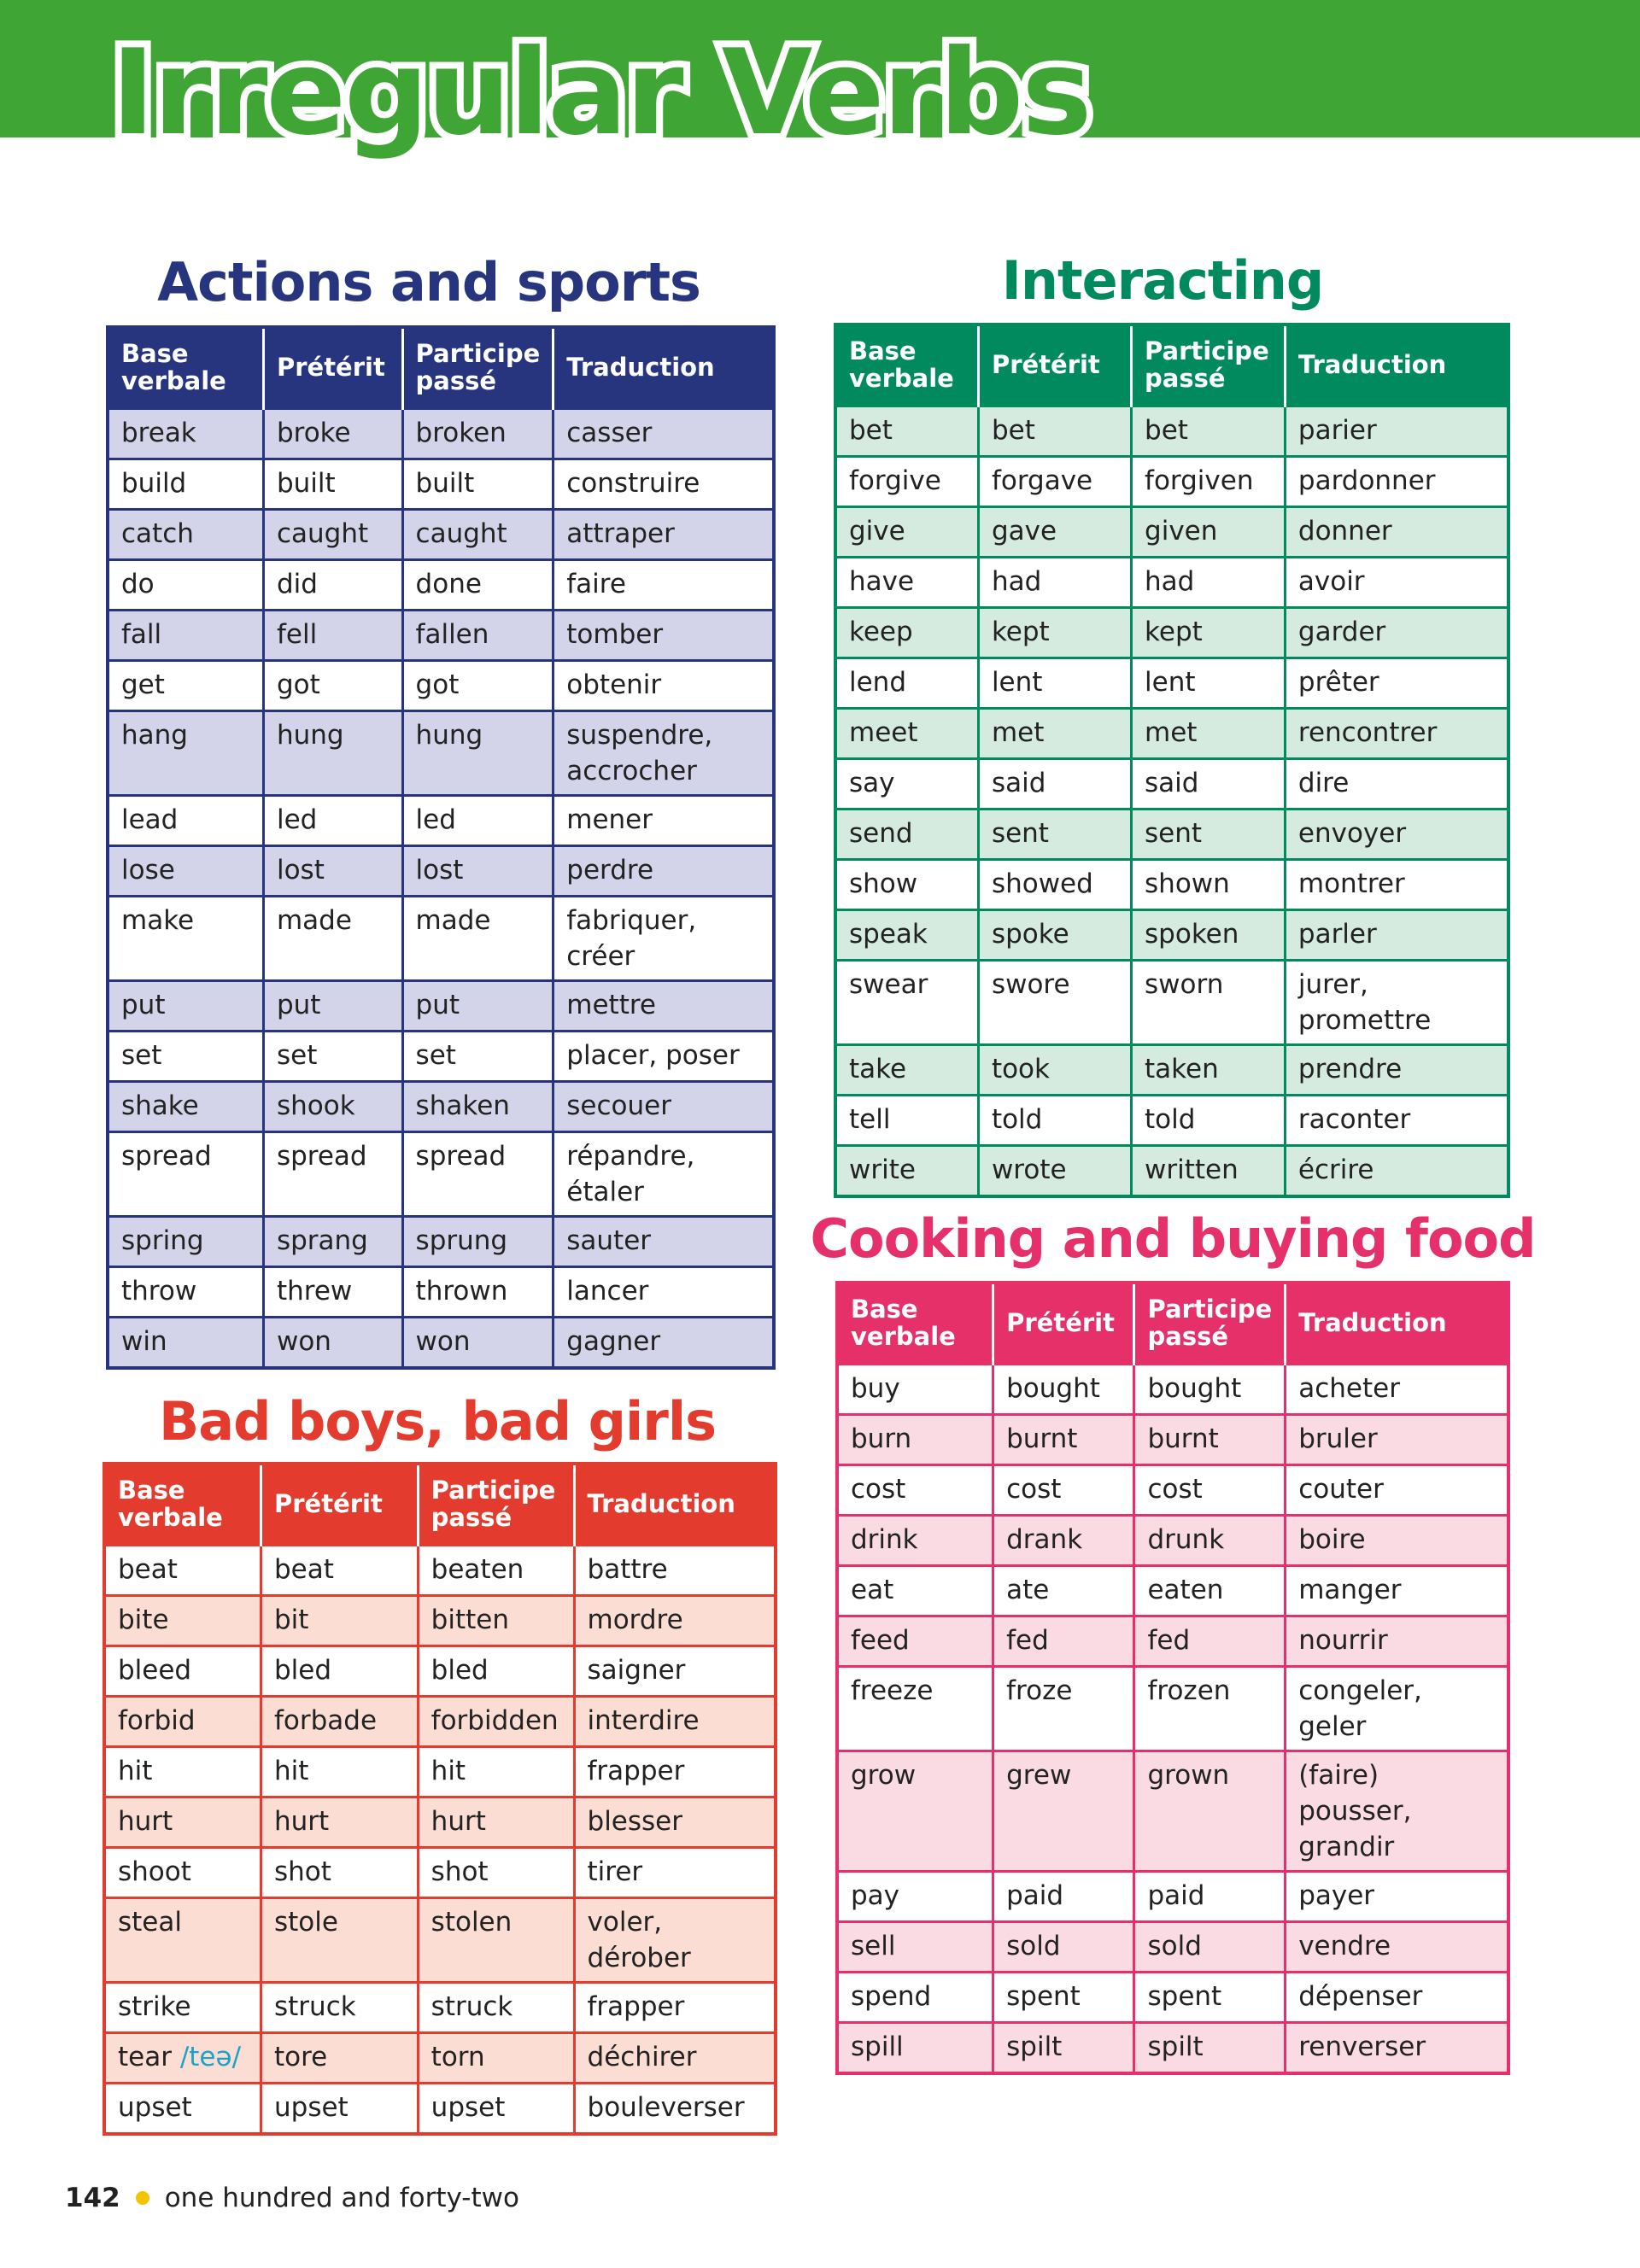 This screenshot has width=1640, height=2268. Describe the element at coordinates (1184, 1996) in the screenshot. I see `cell-text: spent` at that location.